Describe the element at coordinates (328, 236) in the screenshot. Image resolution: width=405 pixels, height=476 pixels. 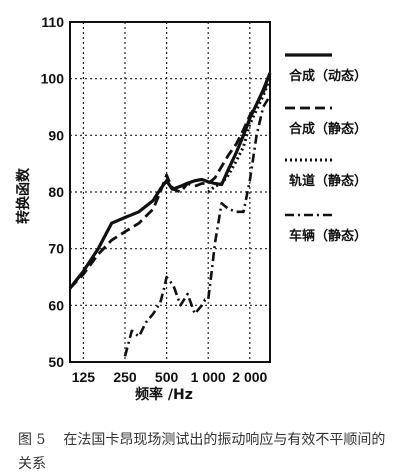
I see `legend-label-4: 车辆（静态）` at that location.